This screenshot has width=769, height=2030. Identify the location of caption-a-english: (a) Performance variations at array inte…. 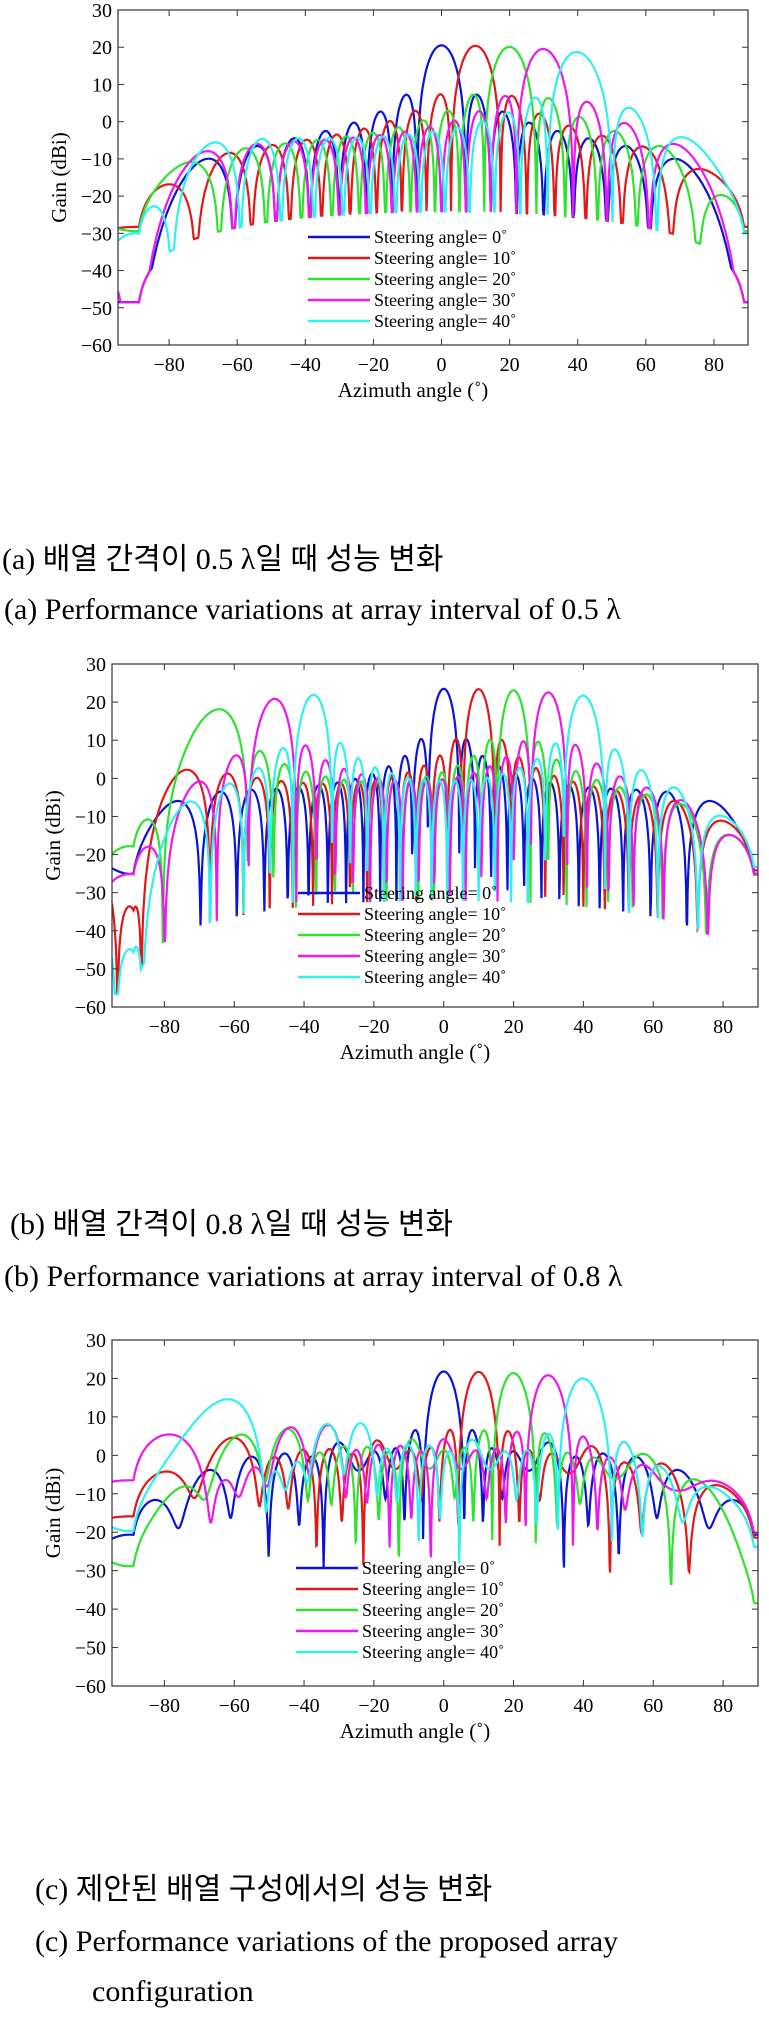
(312, 609).